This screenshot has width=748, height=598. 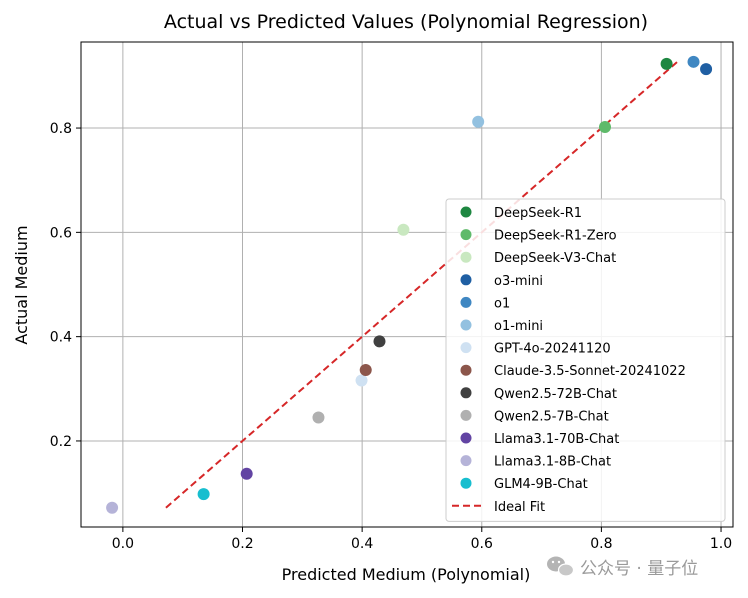 I want to click on legend-label: Claude-3.5-Sonnet-20241022, so click(x=590, y=371).